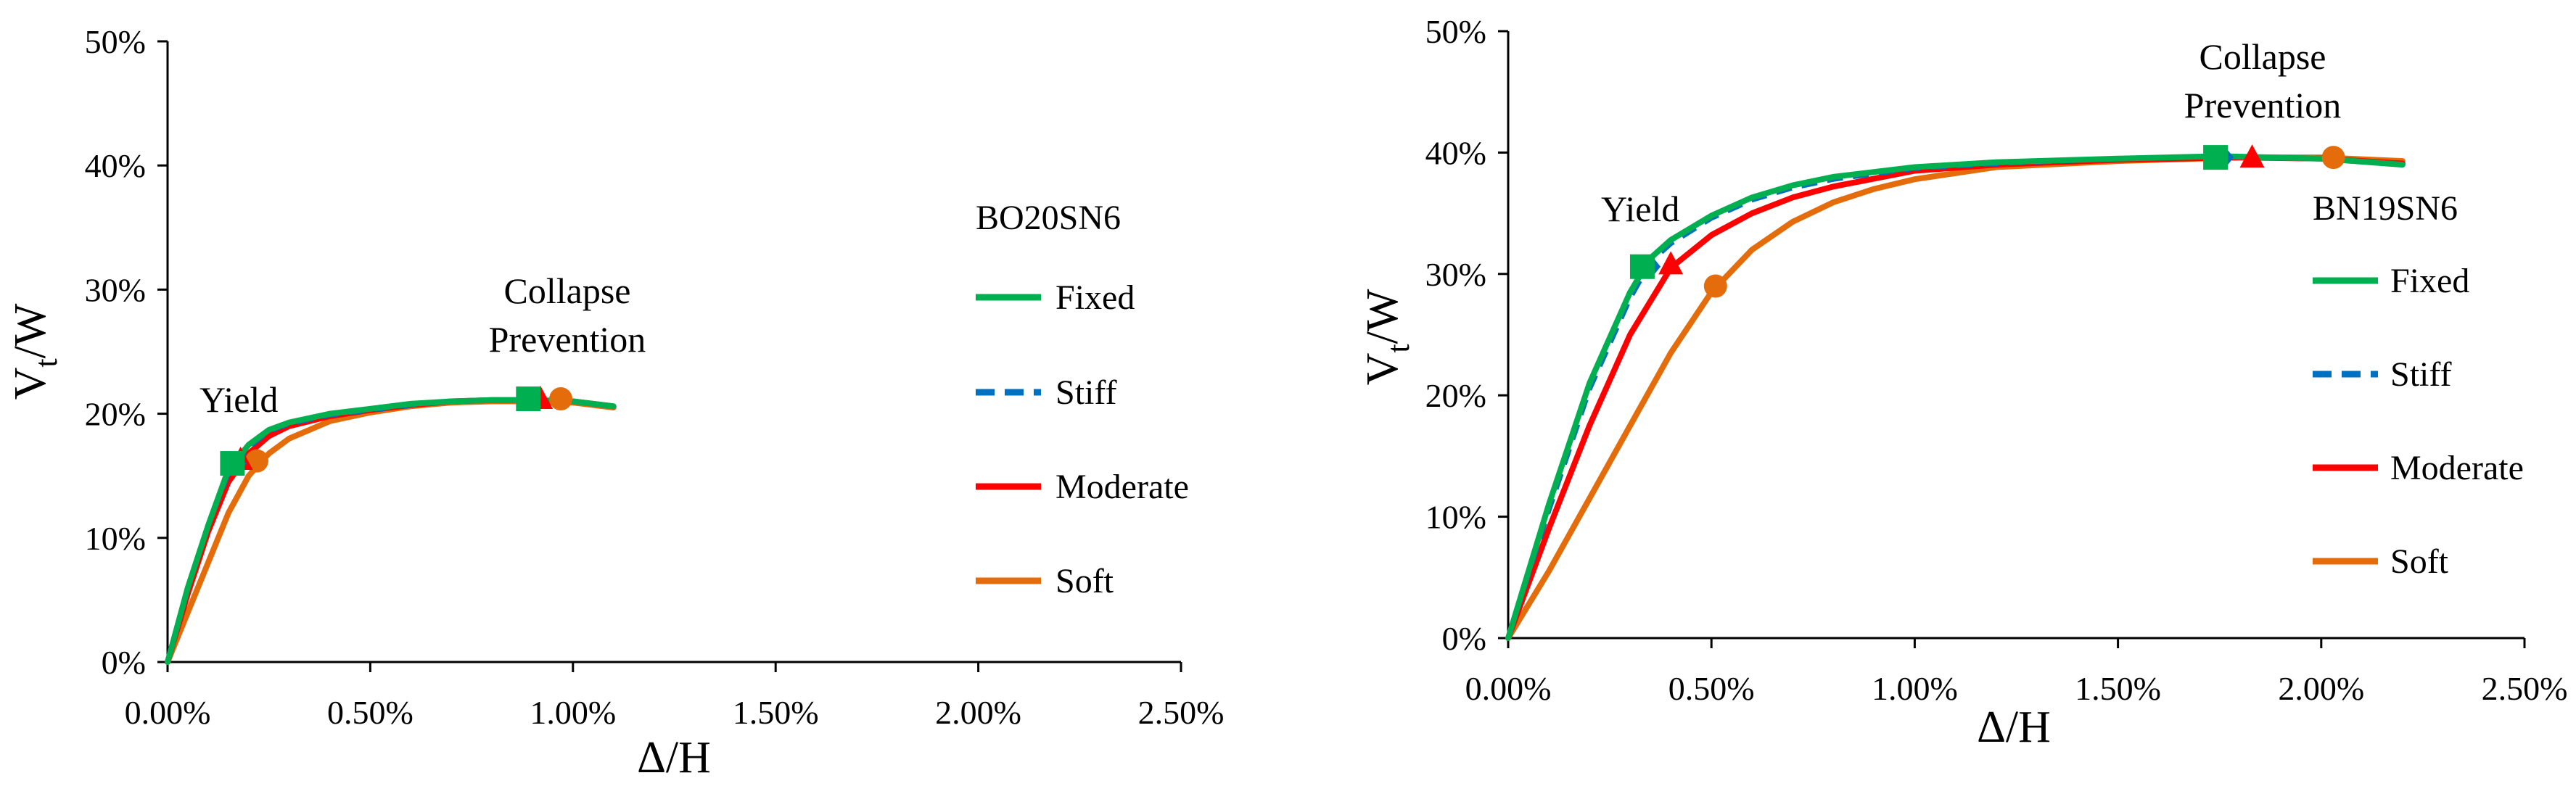  What do you see at coordinates (1048, 218) in the screenshot?
I see `legend-title: BO20SN6` at bounding box center [1048, 218].